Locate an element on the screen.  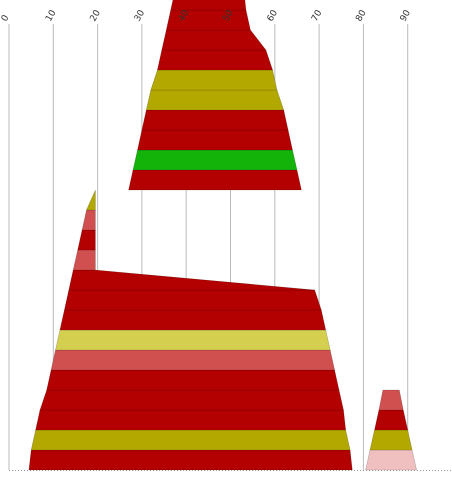
band-group is located at coordinates (391, 430).